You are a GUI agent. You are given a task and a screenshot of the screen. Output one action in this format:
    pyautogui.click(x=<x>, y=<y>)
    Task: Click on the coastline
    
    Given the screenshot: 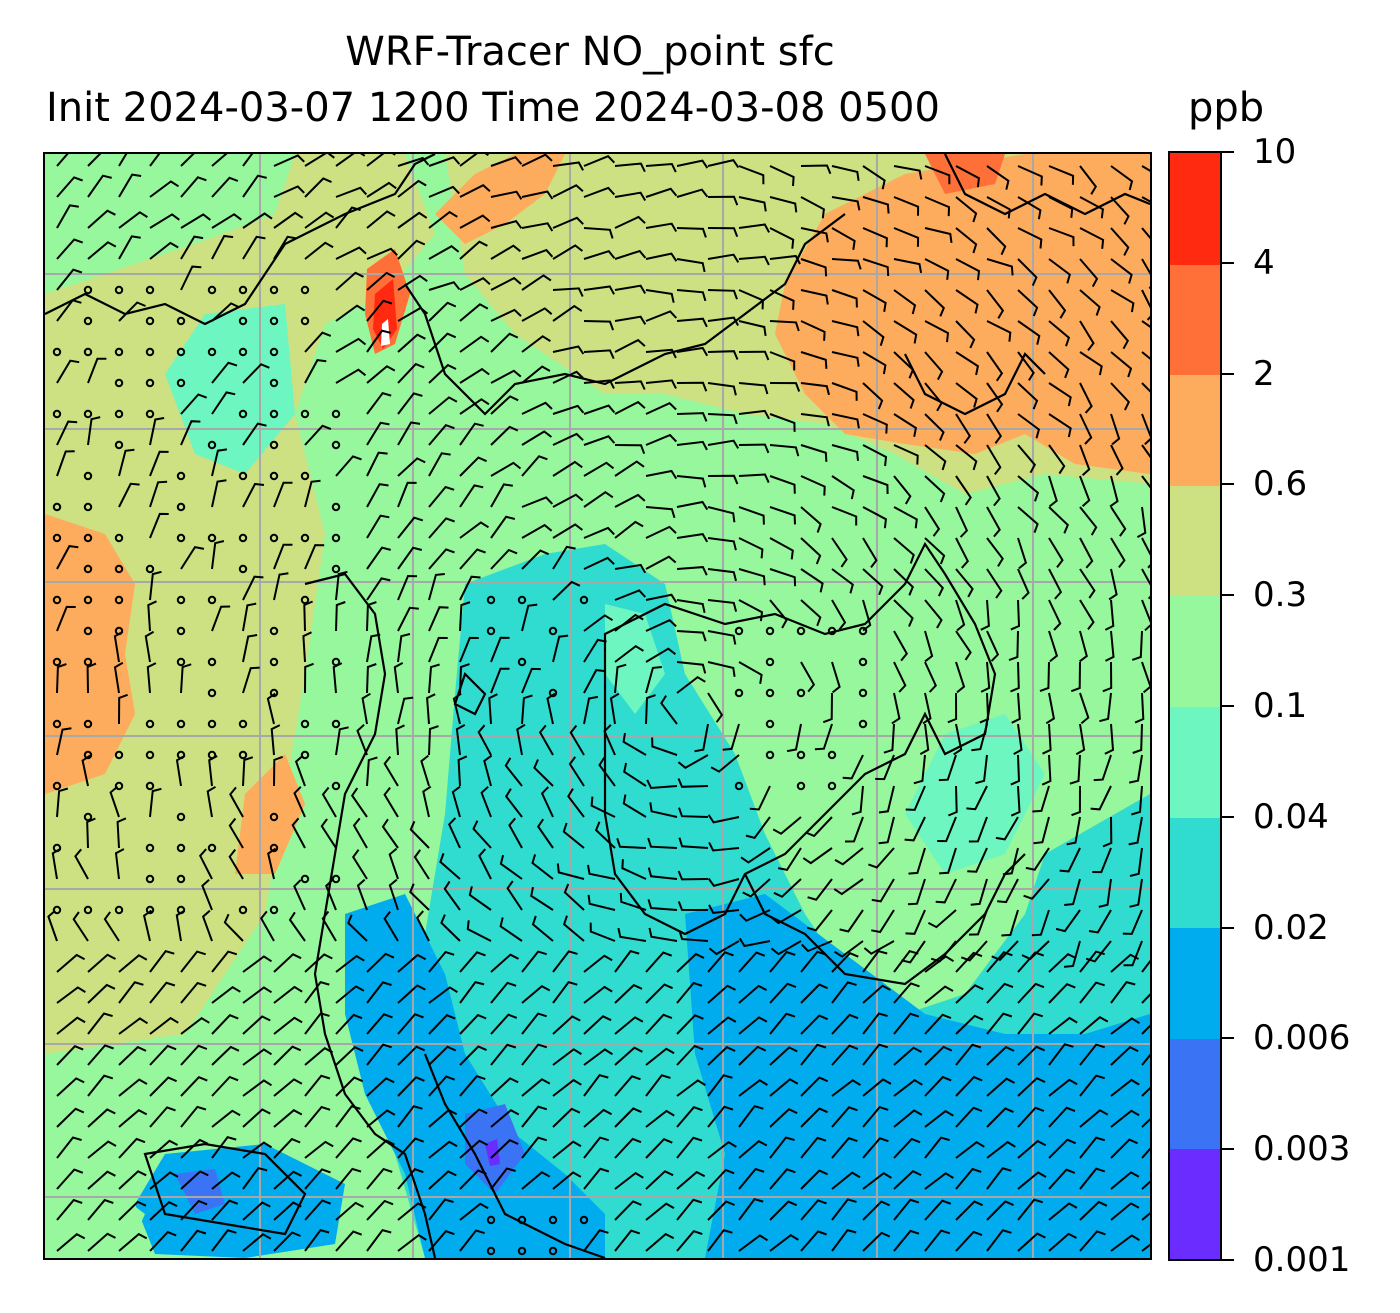 What is the action you would take?
    pyautogui.click(x=240, y=240)
    